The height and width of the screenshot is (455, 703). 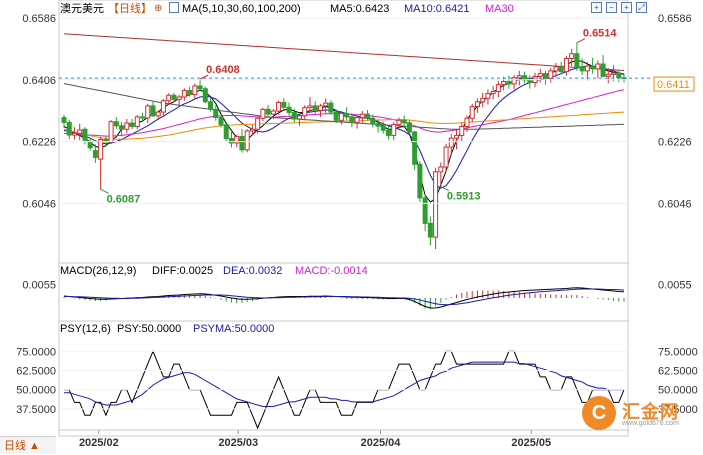 What do you see at coordinates (223, 70) in the screenshot?
I see `annotation-high-label: 0.6408` at bounding box center [223, 70].